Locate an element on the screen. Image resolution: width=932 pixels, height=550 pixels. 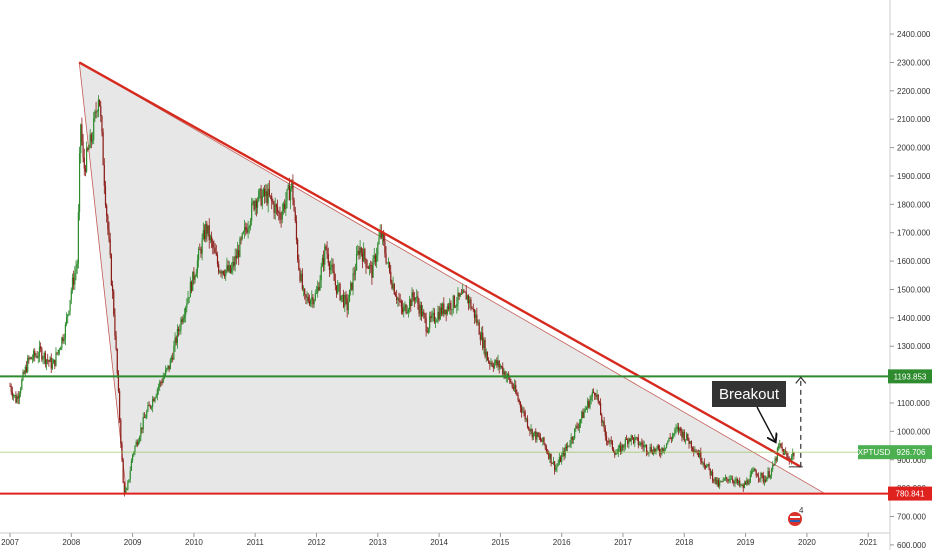
time-tick-label: 2017 is located at coordinates (623, 542).